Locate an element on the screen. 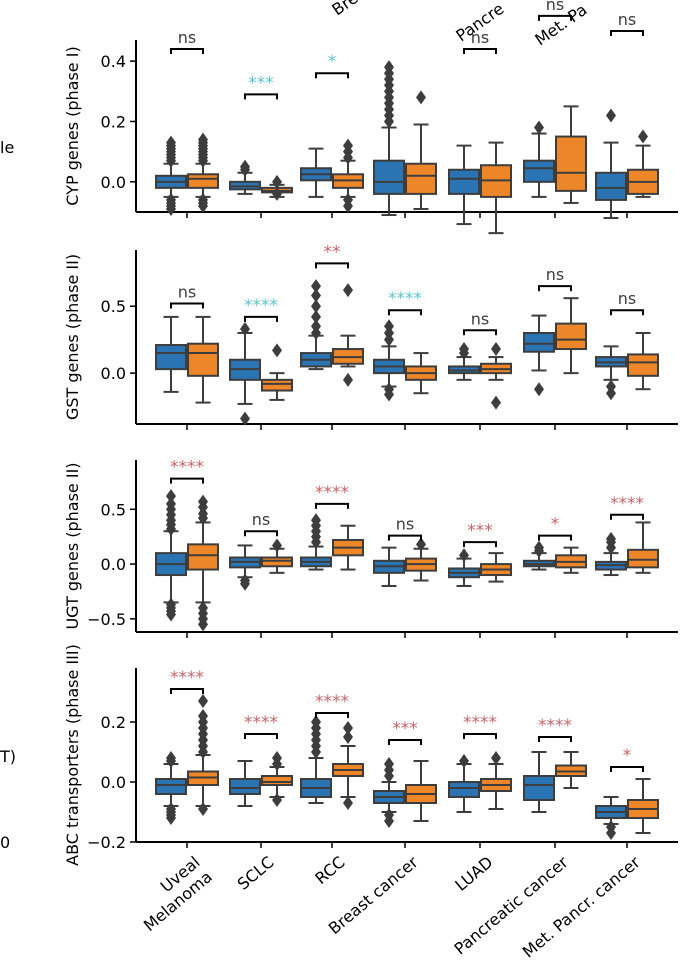  significance-6: * is located at coordinates (555, 528).